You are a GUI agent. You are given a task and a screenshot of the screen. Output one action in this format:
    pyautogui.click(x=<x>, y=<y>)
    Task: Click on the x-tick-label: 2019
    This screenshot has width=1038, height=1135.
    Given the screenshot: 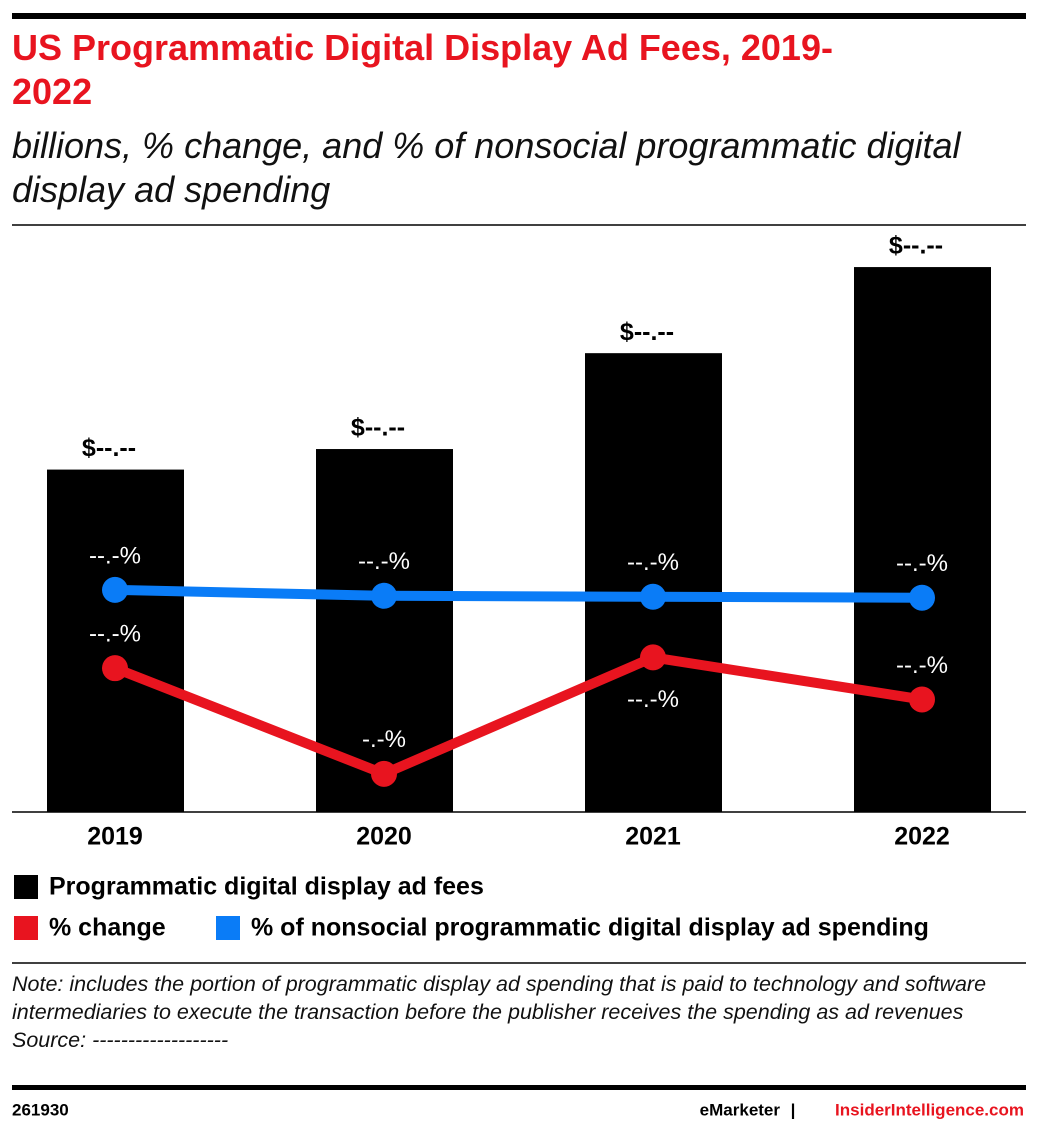 What is the action you would take?
    pyautogui.click(x=115, y=837)
    